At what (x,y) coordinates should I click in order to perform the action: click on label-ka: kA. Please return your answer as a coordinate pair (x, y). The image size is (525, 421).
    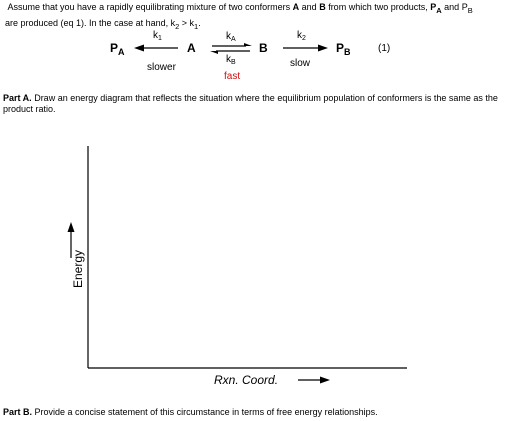
    Looking at the image, I should click on (231, 37).